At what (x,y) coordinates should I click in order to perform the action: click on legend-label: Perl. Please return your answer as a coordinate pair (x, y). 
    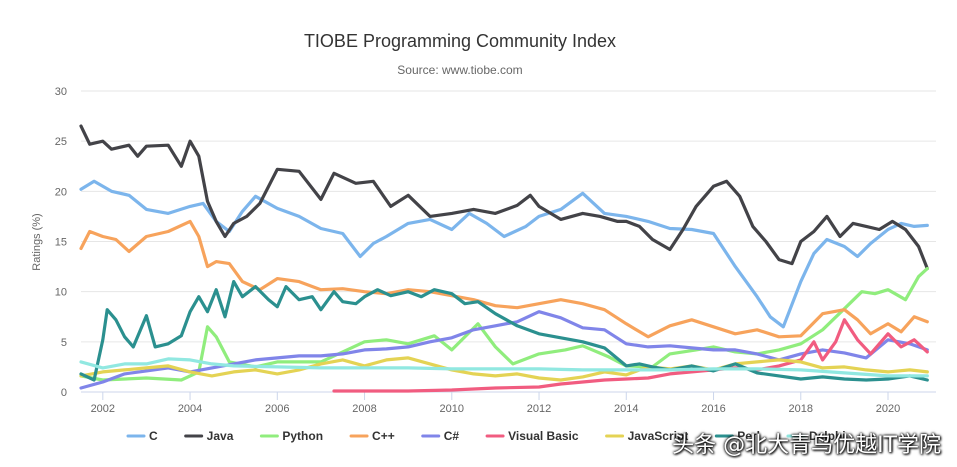
    Looking at the image, I should click on (748, 436).